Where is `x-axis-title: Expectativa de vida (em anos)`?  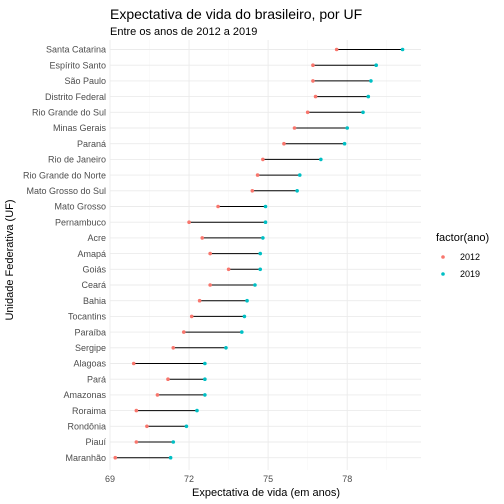
x-axis-title: Expectativa de vida (em anos) is located at coordinates (266, 493).